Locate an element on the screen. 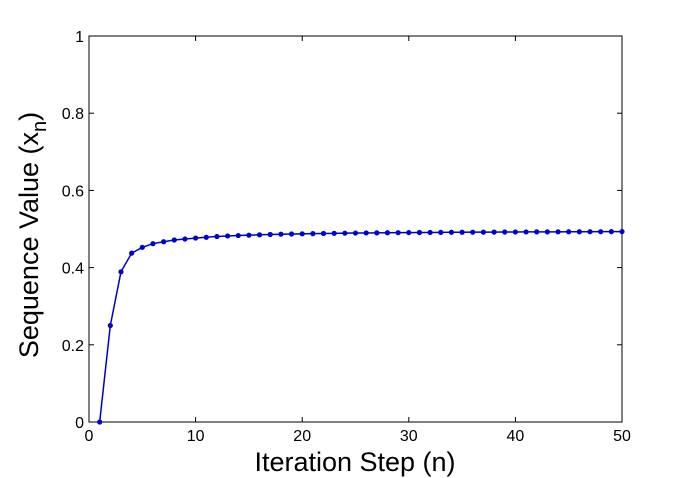  y-axis-label-main: Sequence Value (x is located at coordinates (29, 244).